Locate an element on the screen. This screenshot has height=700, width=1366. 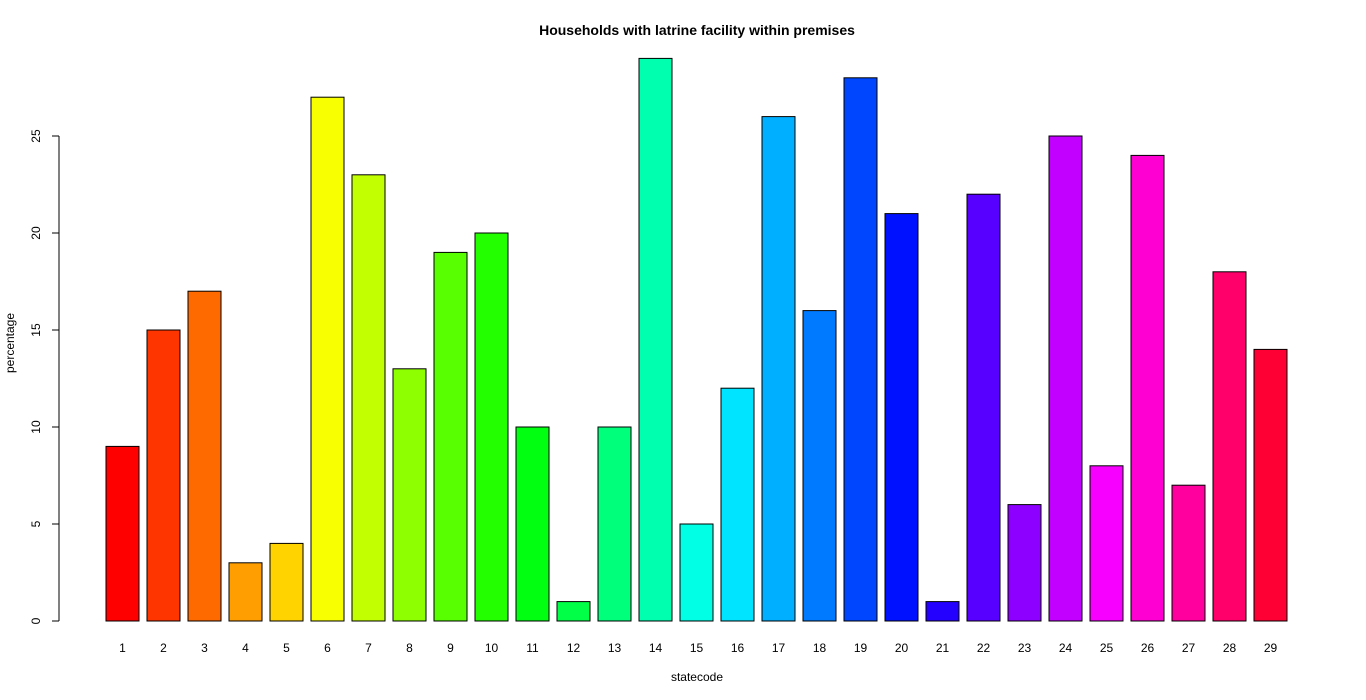
x-tick-label: 11 is located at coordinates (532, 648).